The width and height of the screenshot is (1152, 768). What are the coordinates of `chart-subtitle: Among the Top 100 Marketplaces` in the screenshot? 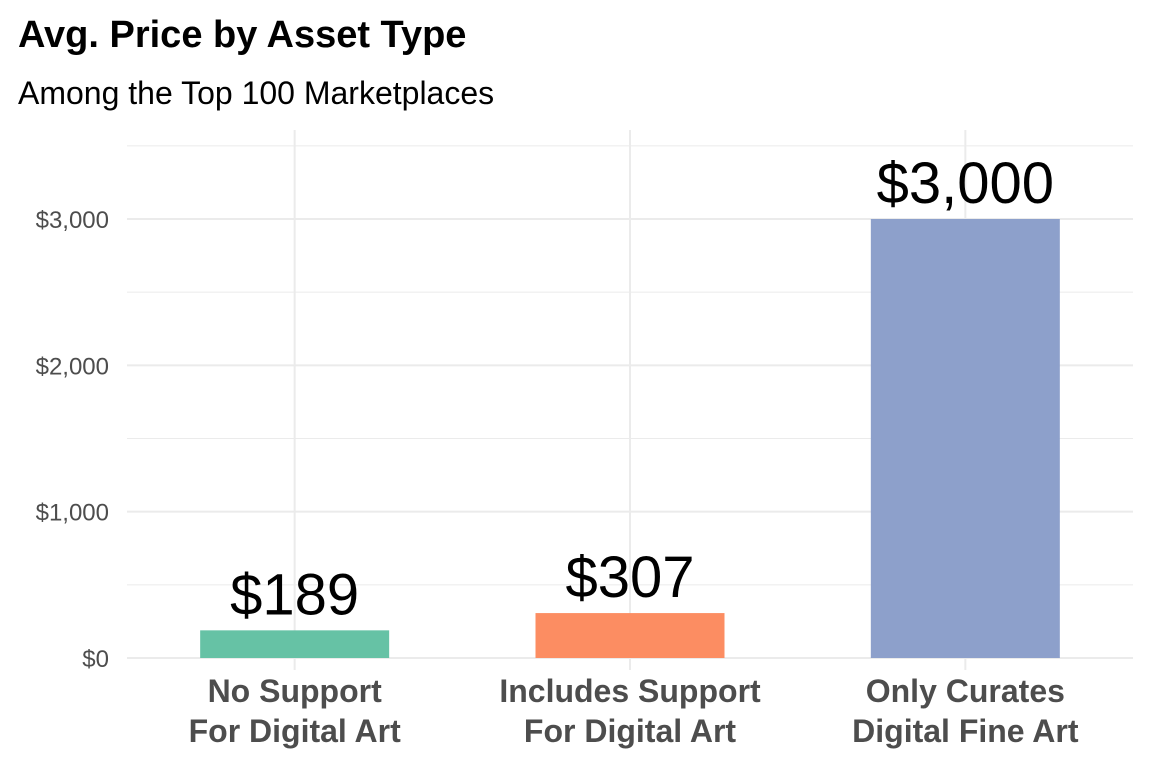 It's located at (256, 93).